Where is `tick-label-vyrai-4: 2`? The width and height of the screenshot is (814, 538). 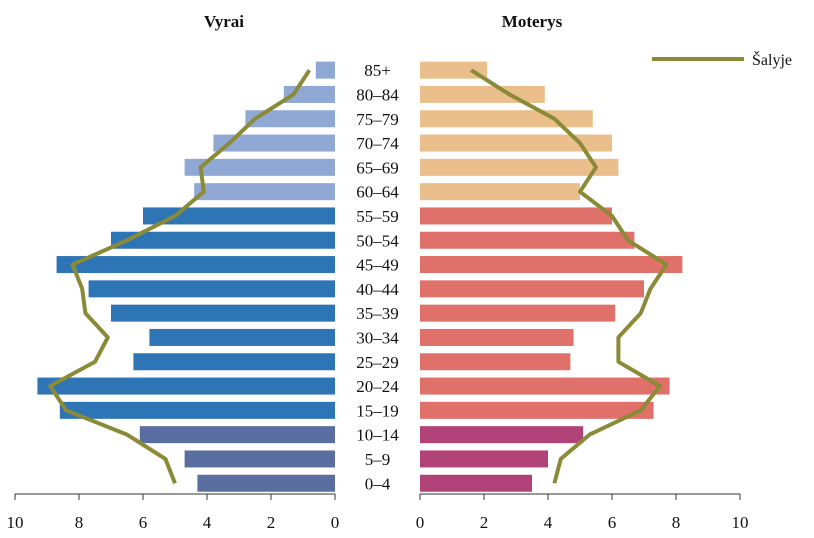 tick-label-vyrai-4: 2 is located at coordinates (271, 522).